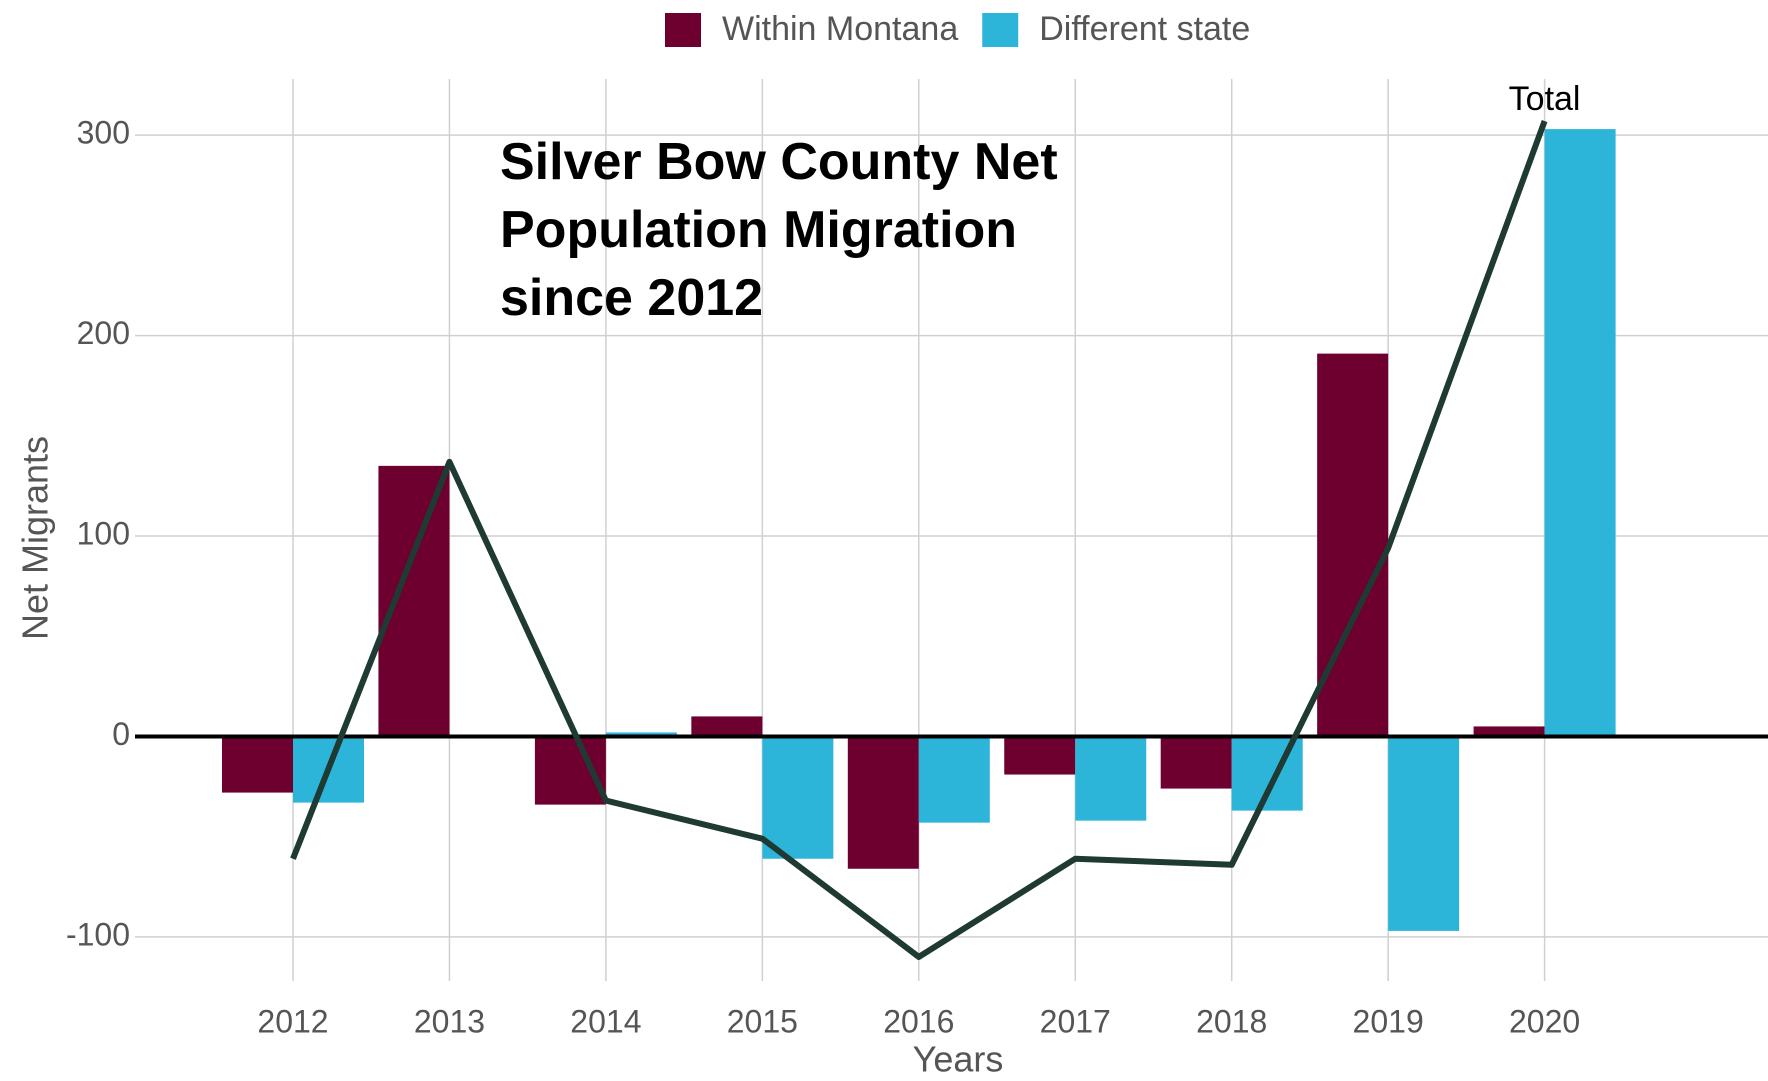 This screenshot has width=1768, height=1081. I want to click on legend-label: Within Montana, so click(840, 29).